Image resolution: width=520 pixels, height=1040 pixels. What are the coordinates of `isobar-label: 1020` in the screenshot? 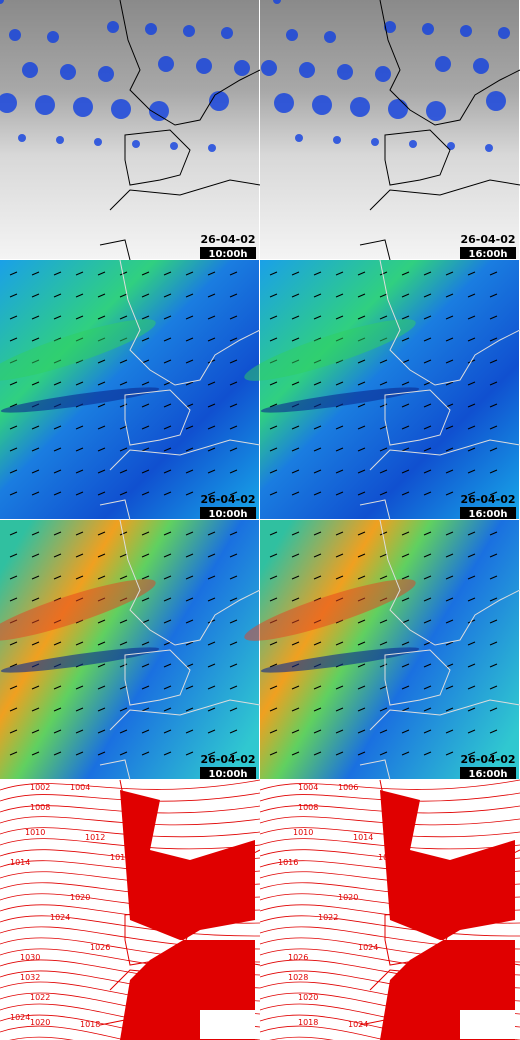 It's located at (308, 997).